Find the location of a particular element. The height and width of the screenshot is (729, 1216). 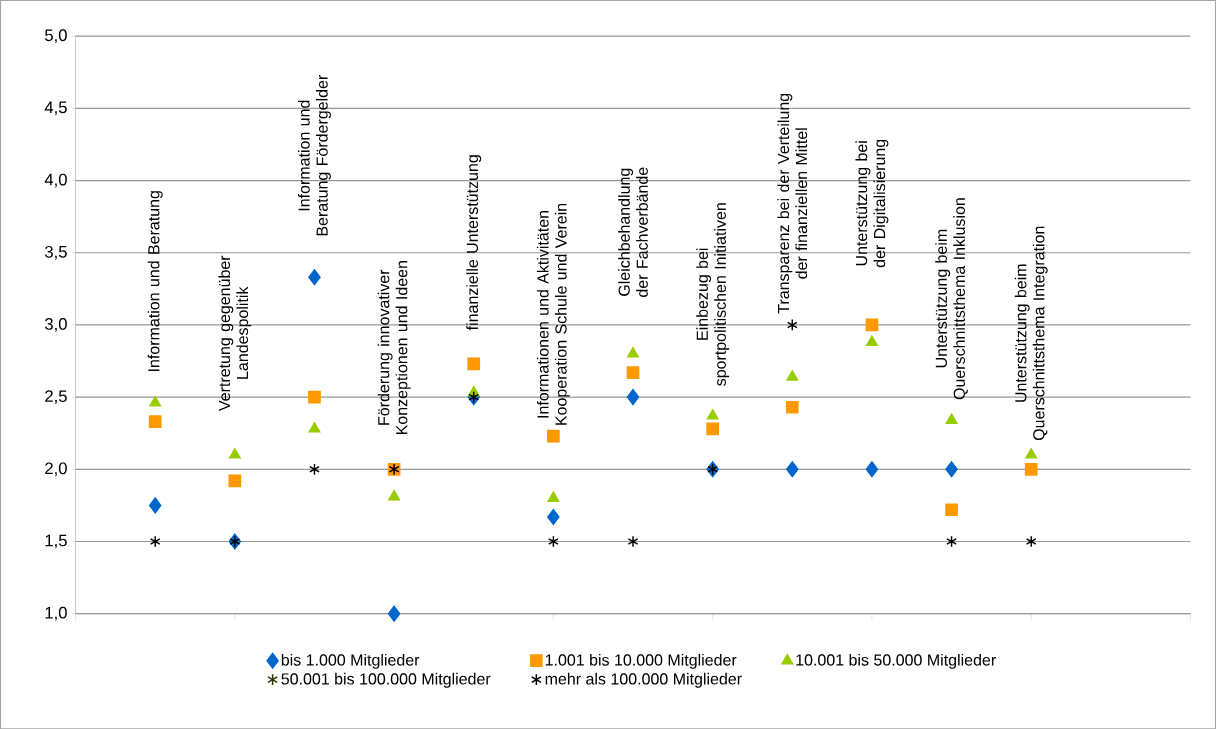

x-tick-label: Einbezug bei sportpolitischen Initiativen is located at coordinates (713, 294).